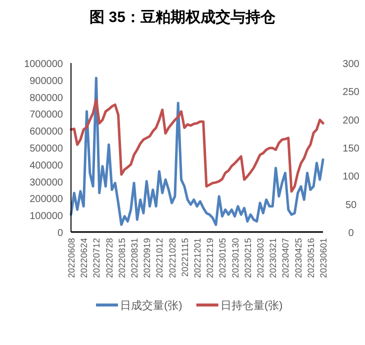  What do you see at coordinates (351, 120) in the screenshot?
I see `y2-tick-label: 200` at bounding box center [351, 120].